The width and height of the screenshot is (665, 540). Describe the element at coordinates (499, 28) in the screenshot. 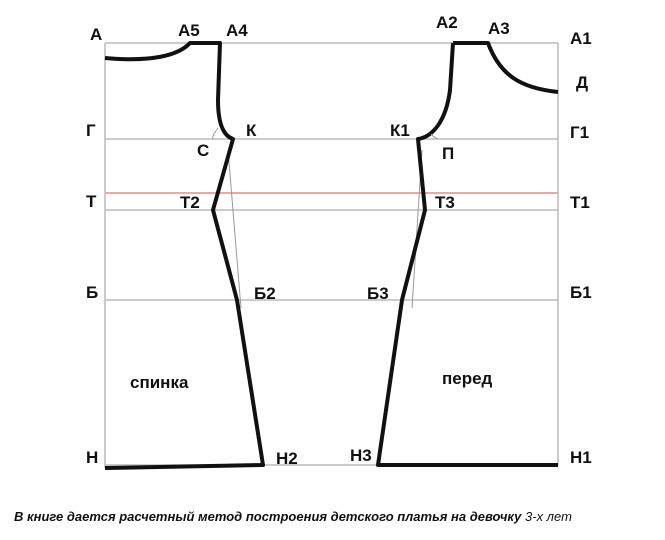

I see `point-label: А3` at that location.